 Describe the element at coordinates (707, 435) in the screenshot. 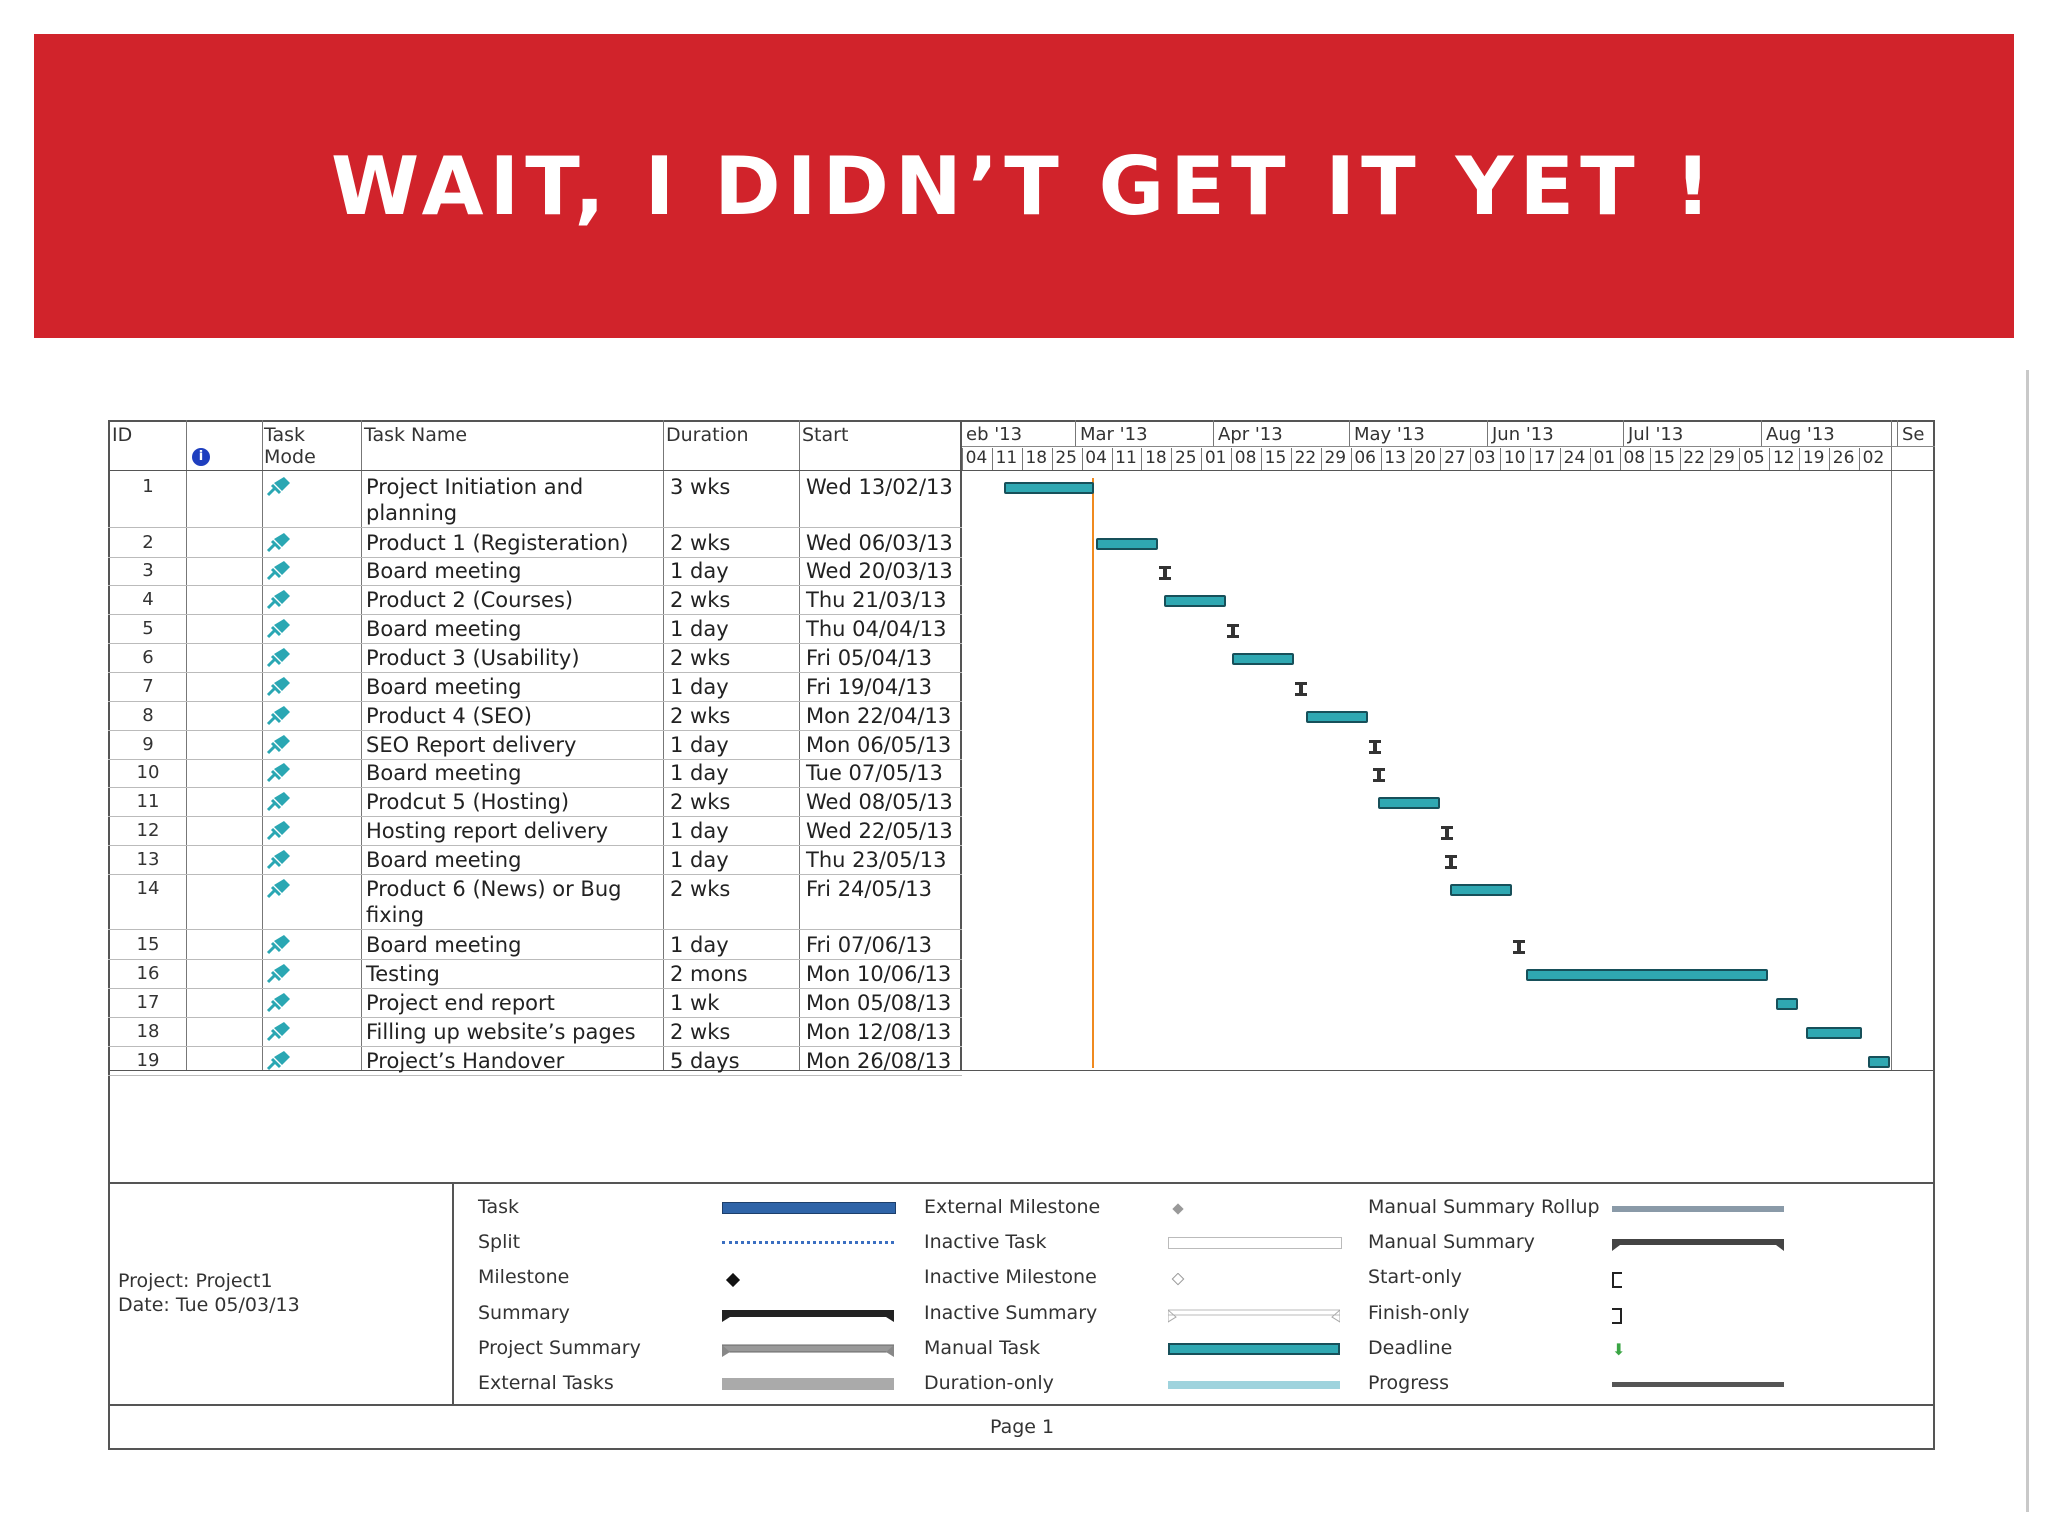

I see `header-duration: Duration` at that location.